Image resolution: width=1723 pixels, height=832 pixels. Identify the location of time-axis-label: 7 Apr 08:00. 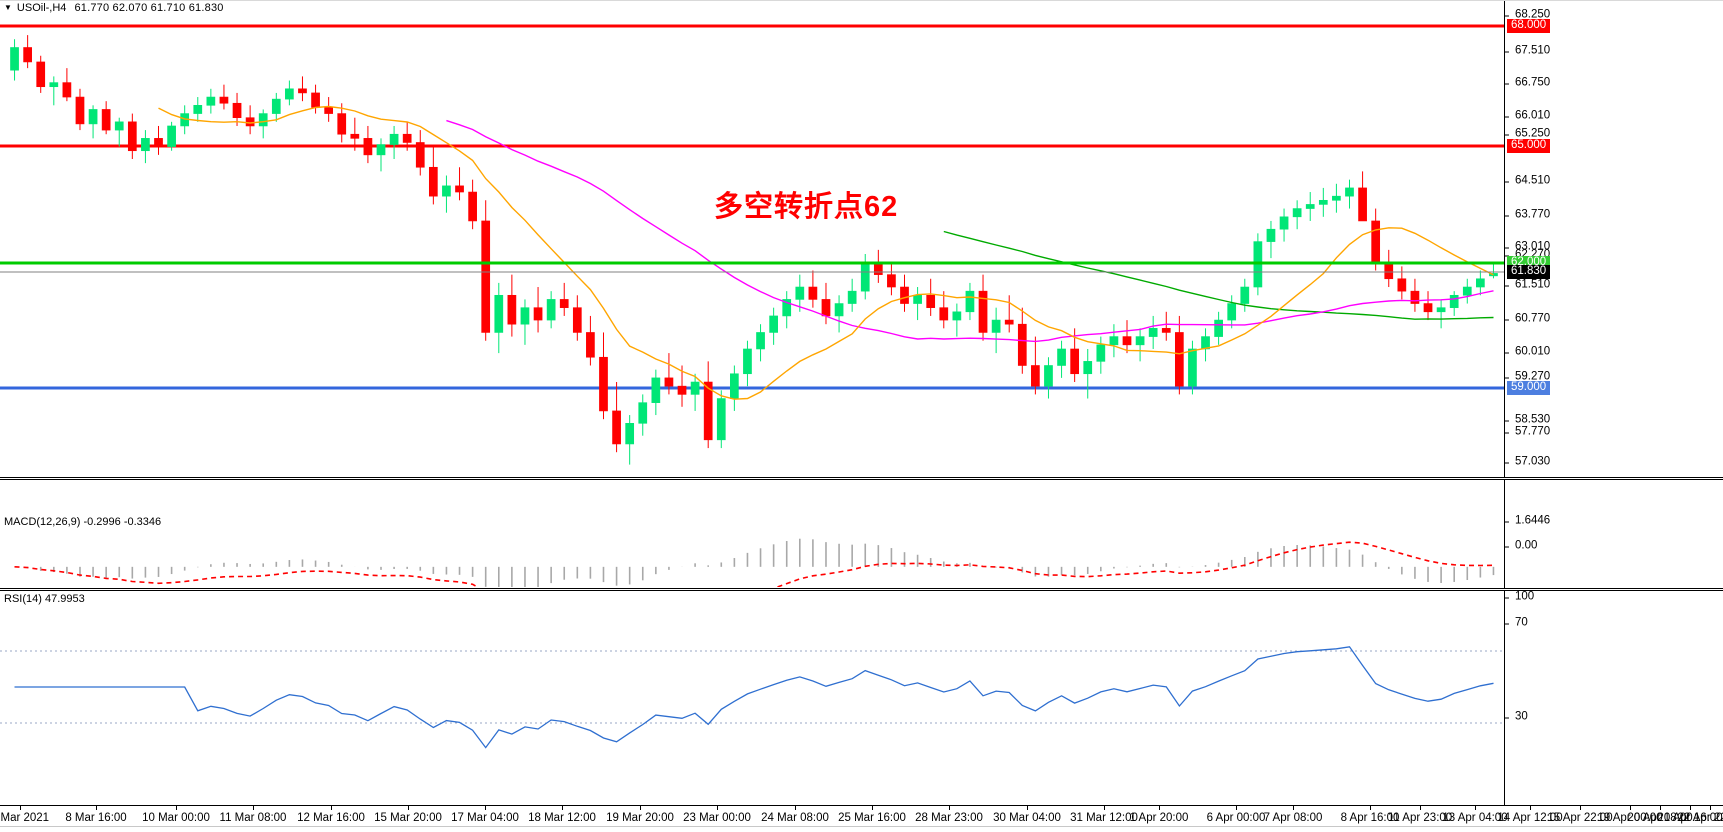
(1293, 818).